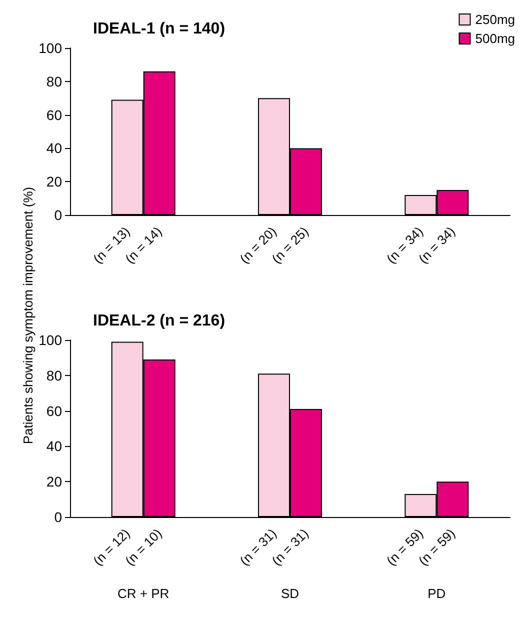 The width and height of the screenshot is (528, 620). Describe the element at coordinates (159, 321) in the screenshot. I see `chart-title: IDEAL-2 (n = 216)` at that location.